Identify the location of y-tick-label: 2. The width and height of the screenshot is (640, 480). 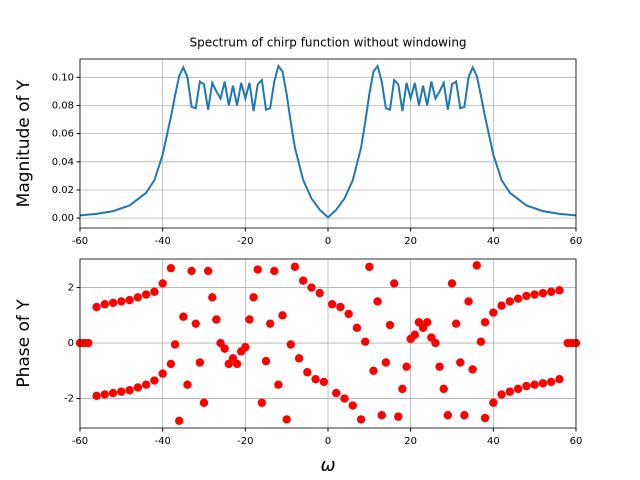
(71, 288).